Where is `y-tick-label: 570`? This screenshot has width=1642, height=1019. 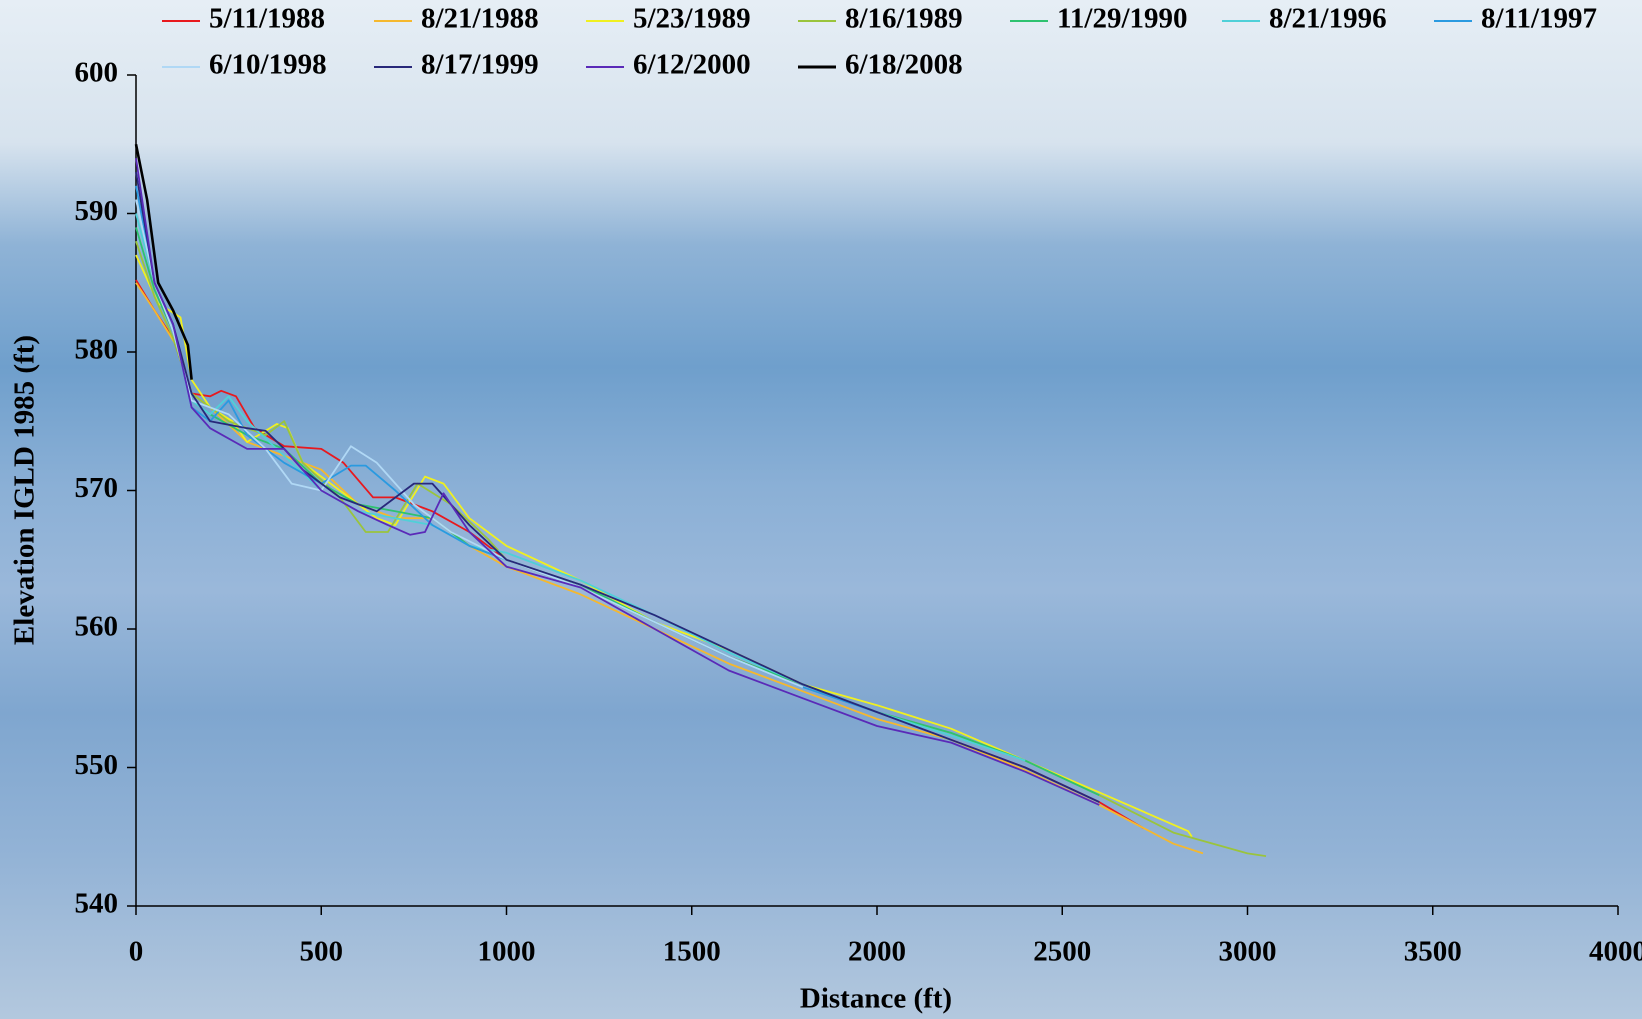 y-tick-label: 570 is located at coordinates (97, 488).